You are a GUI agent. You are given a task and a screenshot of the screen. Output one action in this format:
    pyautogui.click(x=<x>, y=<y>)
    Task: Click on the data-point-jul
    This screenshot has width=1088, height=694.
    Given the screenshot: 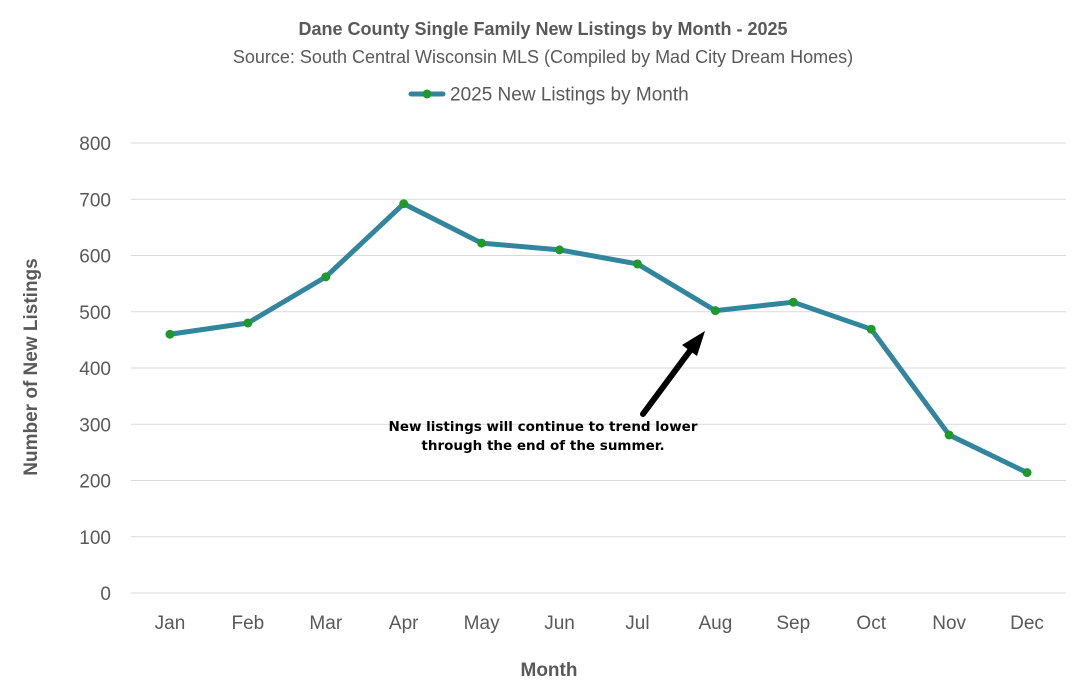 What is the action you would take?
    pyautogui.click(x=637, y=264)
    